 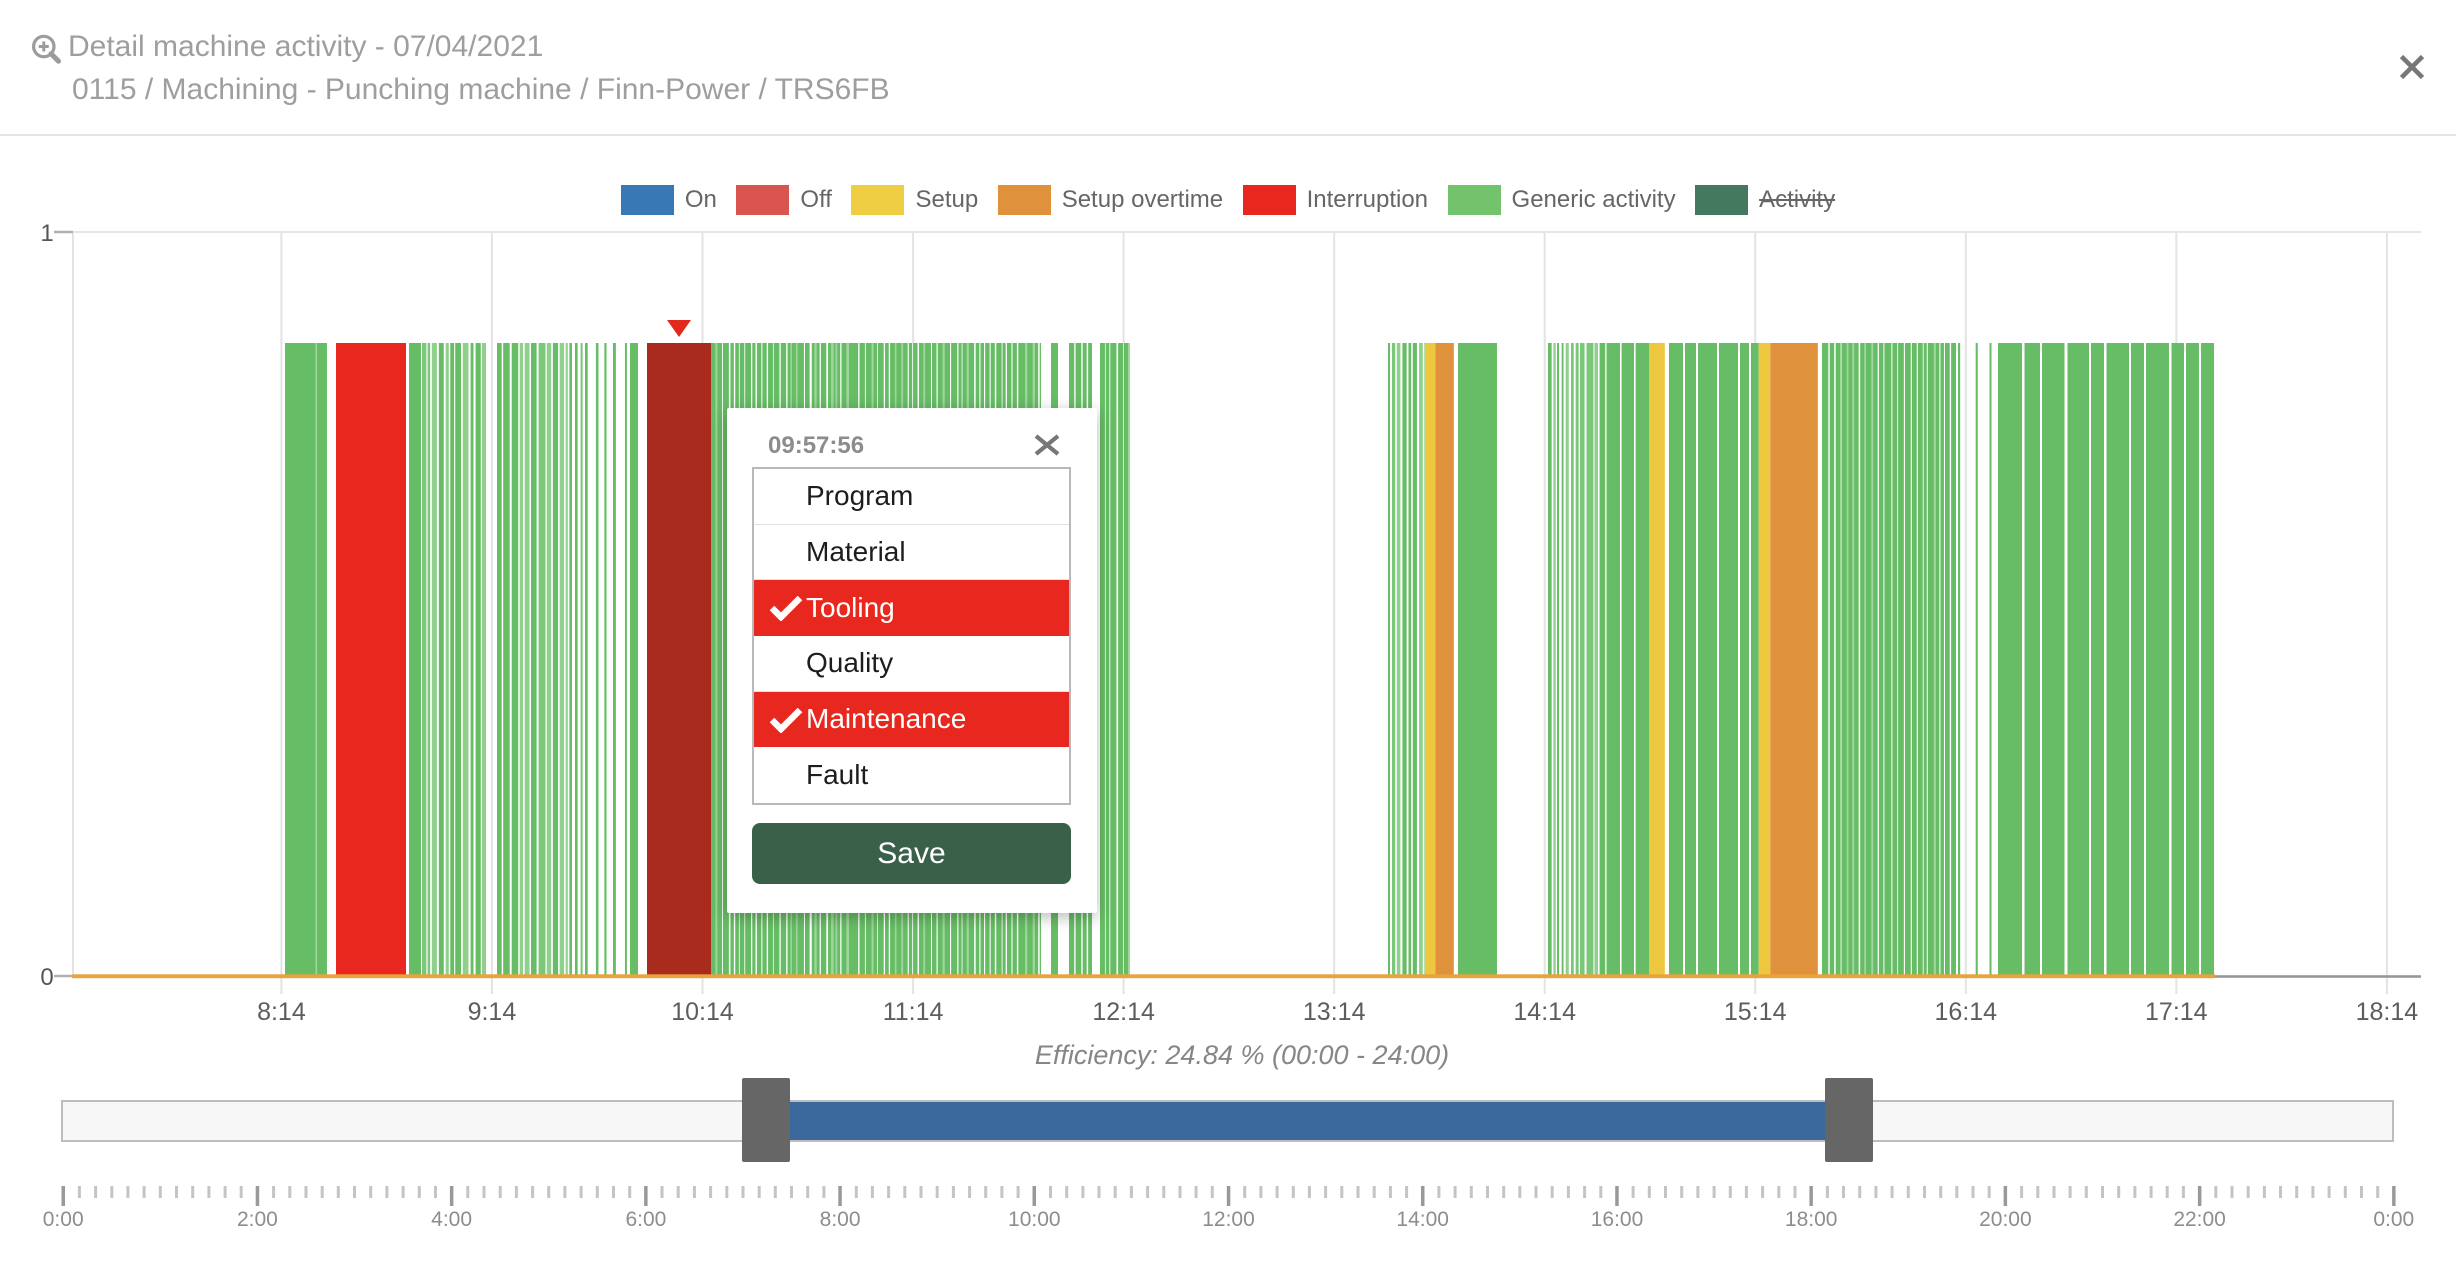 What do you see at coordinates (1422, 1219) in the screenshot?
I see `svg-text: 14:00` at bounding box center [1422, 1219].